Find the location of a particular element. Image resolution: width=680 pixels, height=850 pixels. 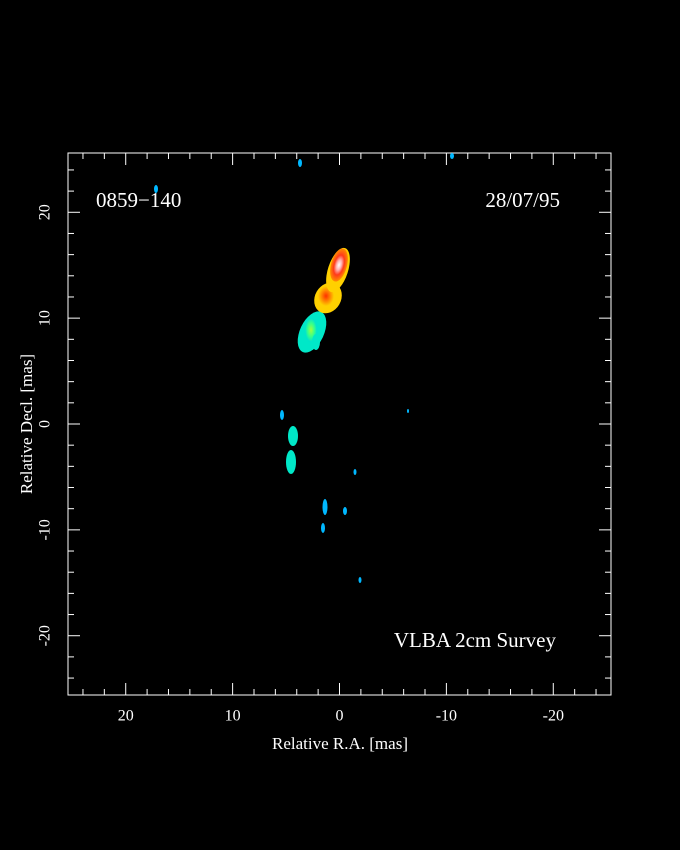

x-tick-label: 10 is located at coordinates (233, 716).